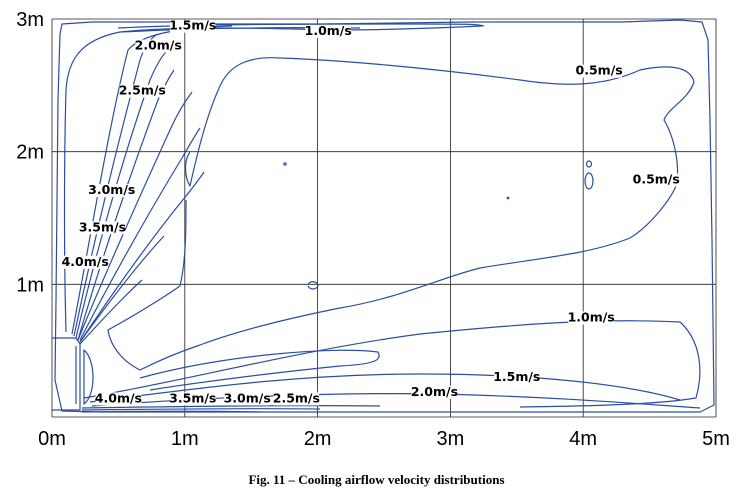 The height and width of the screenshot is (497, 753). Describe the element at coordinates (201, 409) in the screenshot. I see `contour-floor-3.0` at that location.